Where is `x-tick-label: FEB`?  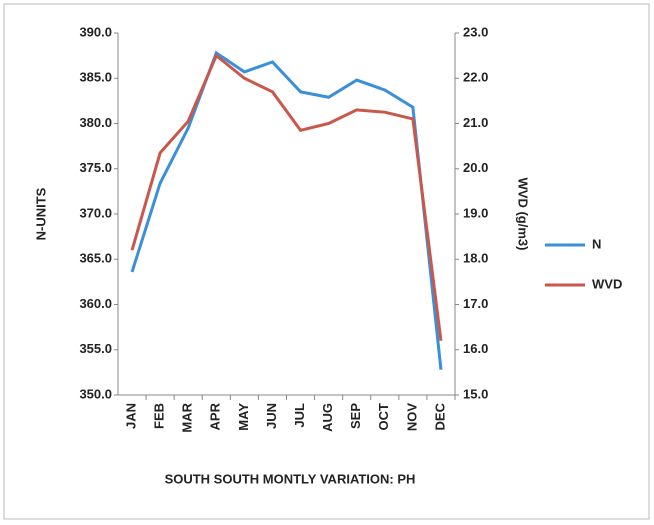
x-tick-label: FEB is located at coordinates (159, 416).